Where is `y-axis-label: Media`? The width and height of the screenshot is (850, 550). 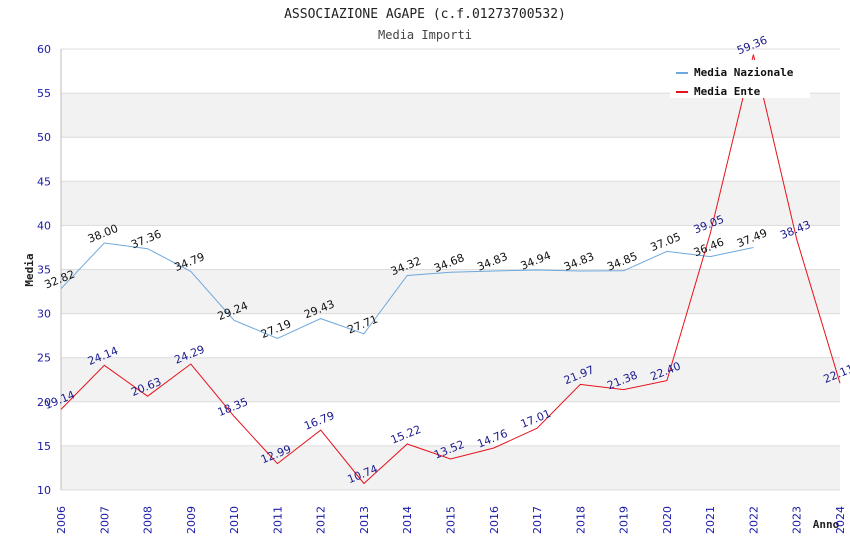 y-axis-label: Media is located at coordinates (29, 269).